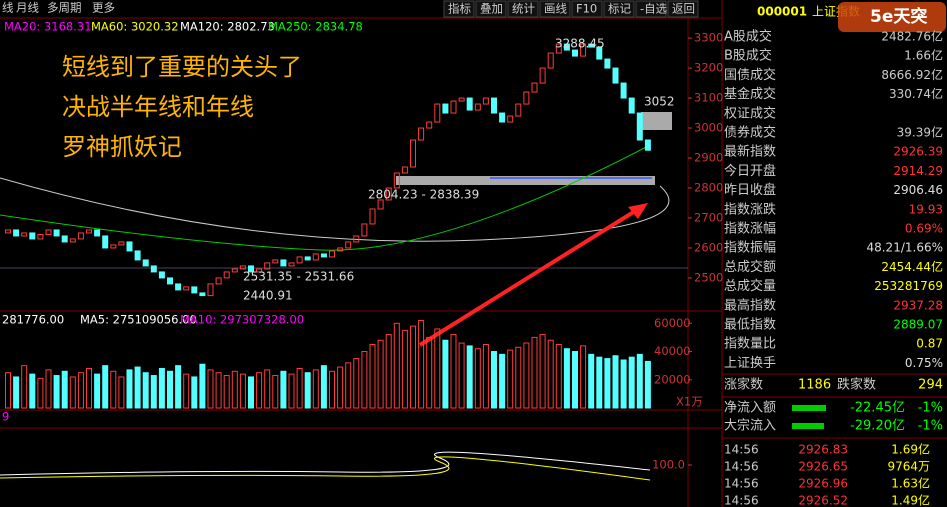 The height and width of the screenshot is (507, 947). I want to click on price-label: 2804.23 - 2838.39, so click(423, 195).